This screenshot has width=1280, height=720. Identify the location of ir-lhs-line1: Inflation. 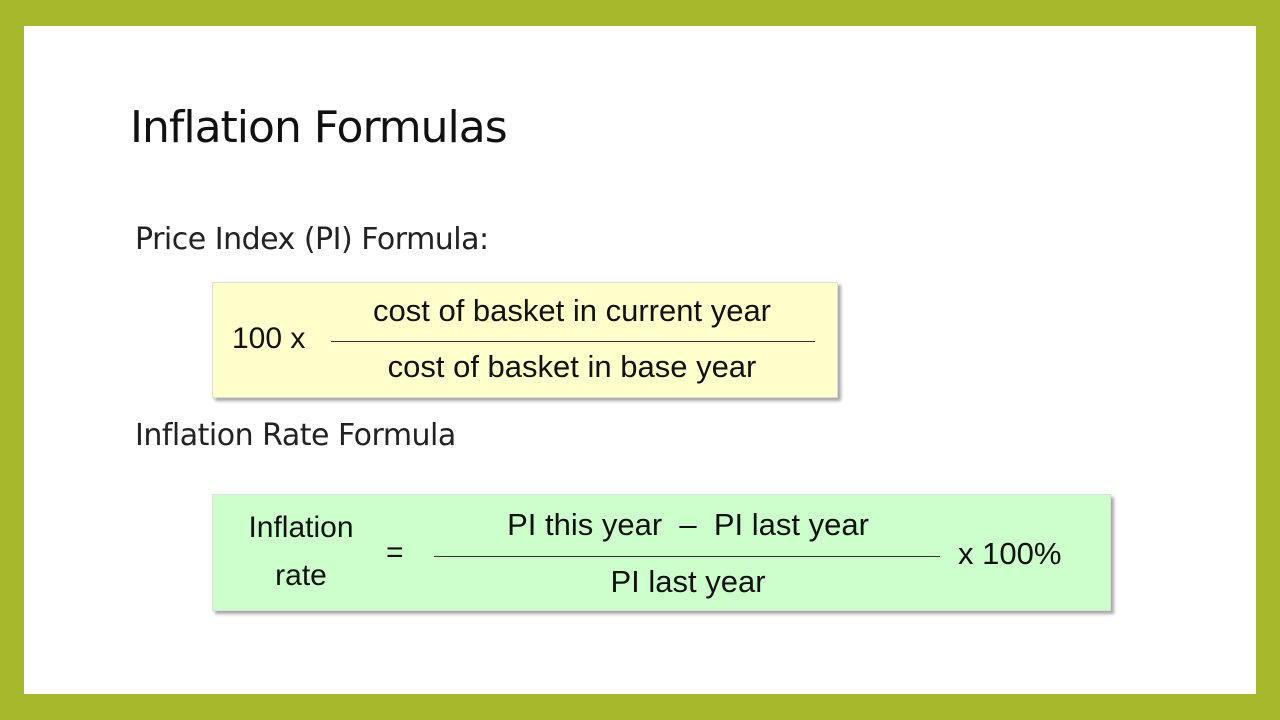
(301, 527).